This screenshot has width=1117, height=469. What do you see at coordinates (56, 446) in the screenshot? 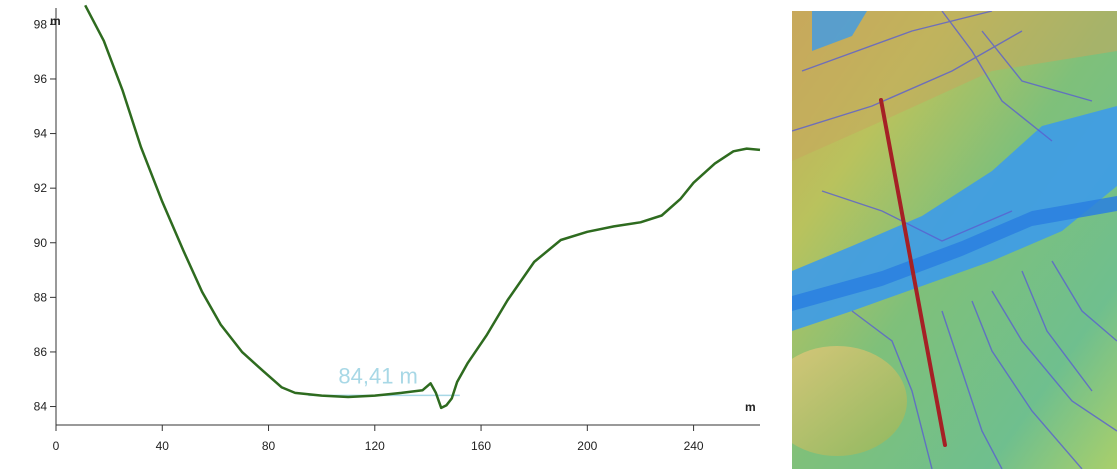
I see `x-tick-label: 0` at bounding box center [56, 446].